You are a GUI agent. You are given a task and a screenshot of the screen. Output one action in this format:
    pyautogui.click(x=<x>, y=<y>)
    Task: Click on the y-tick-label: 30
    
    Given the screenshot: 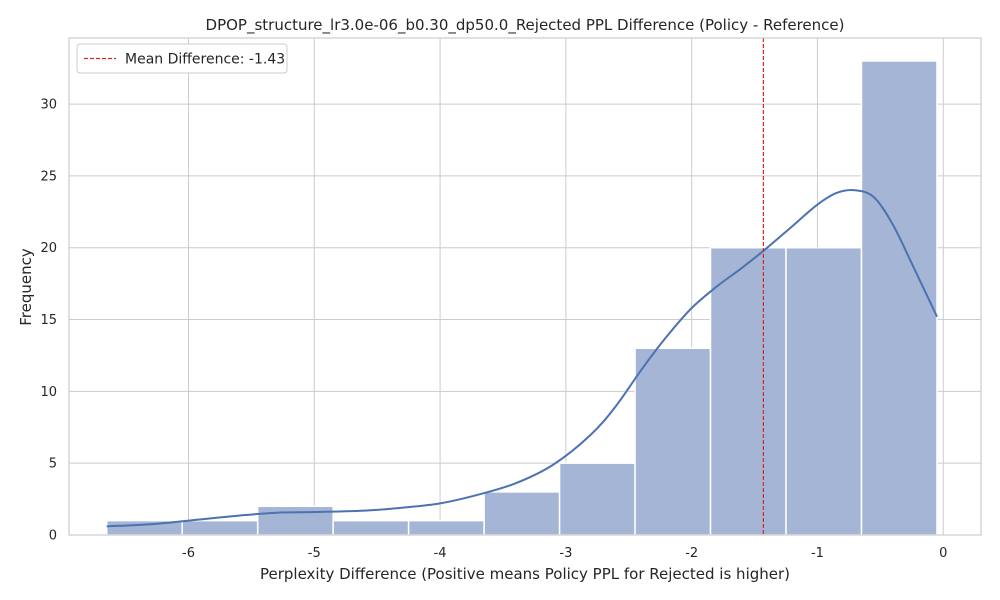 What is the action you would take?
    pyautogui.click(x=48, y=105)
    